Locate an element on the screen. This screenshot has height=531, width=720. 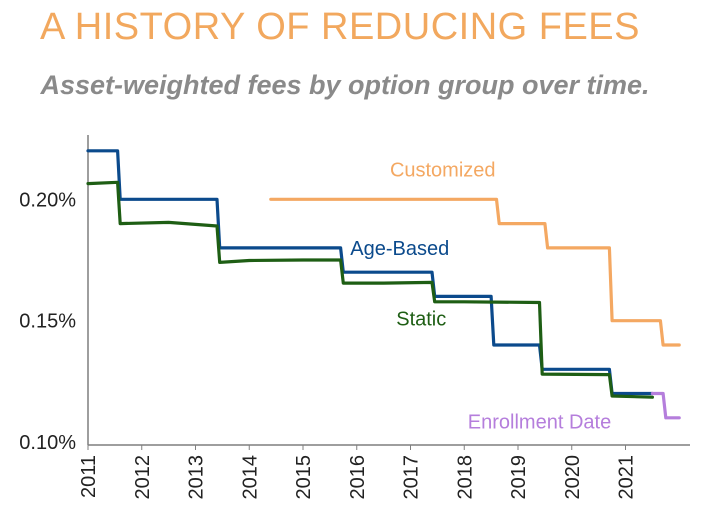
y-tick-label: 0.10% is located at coordinates (47, 443).